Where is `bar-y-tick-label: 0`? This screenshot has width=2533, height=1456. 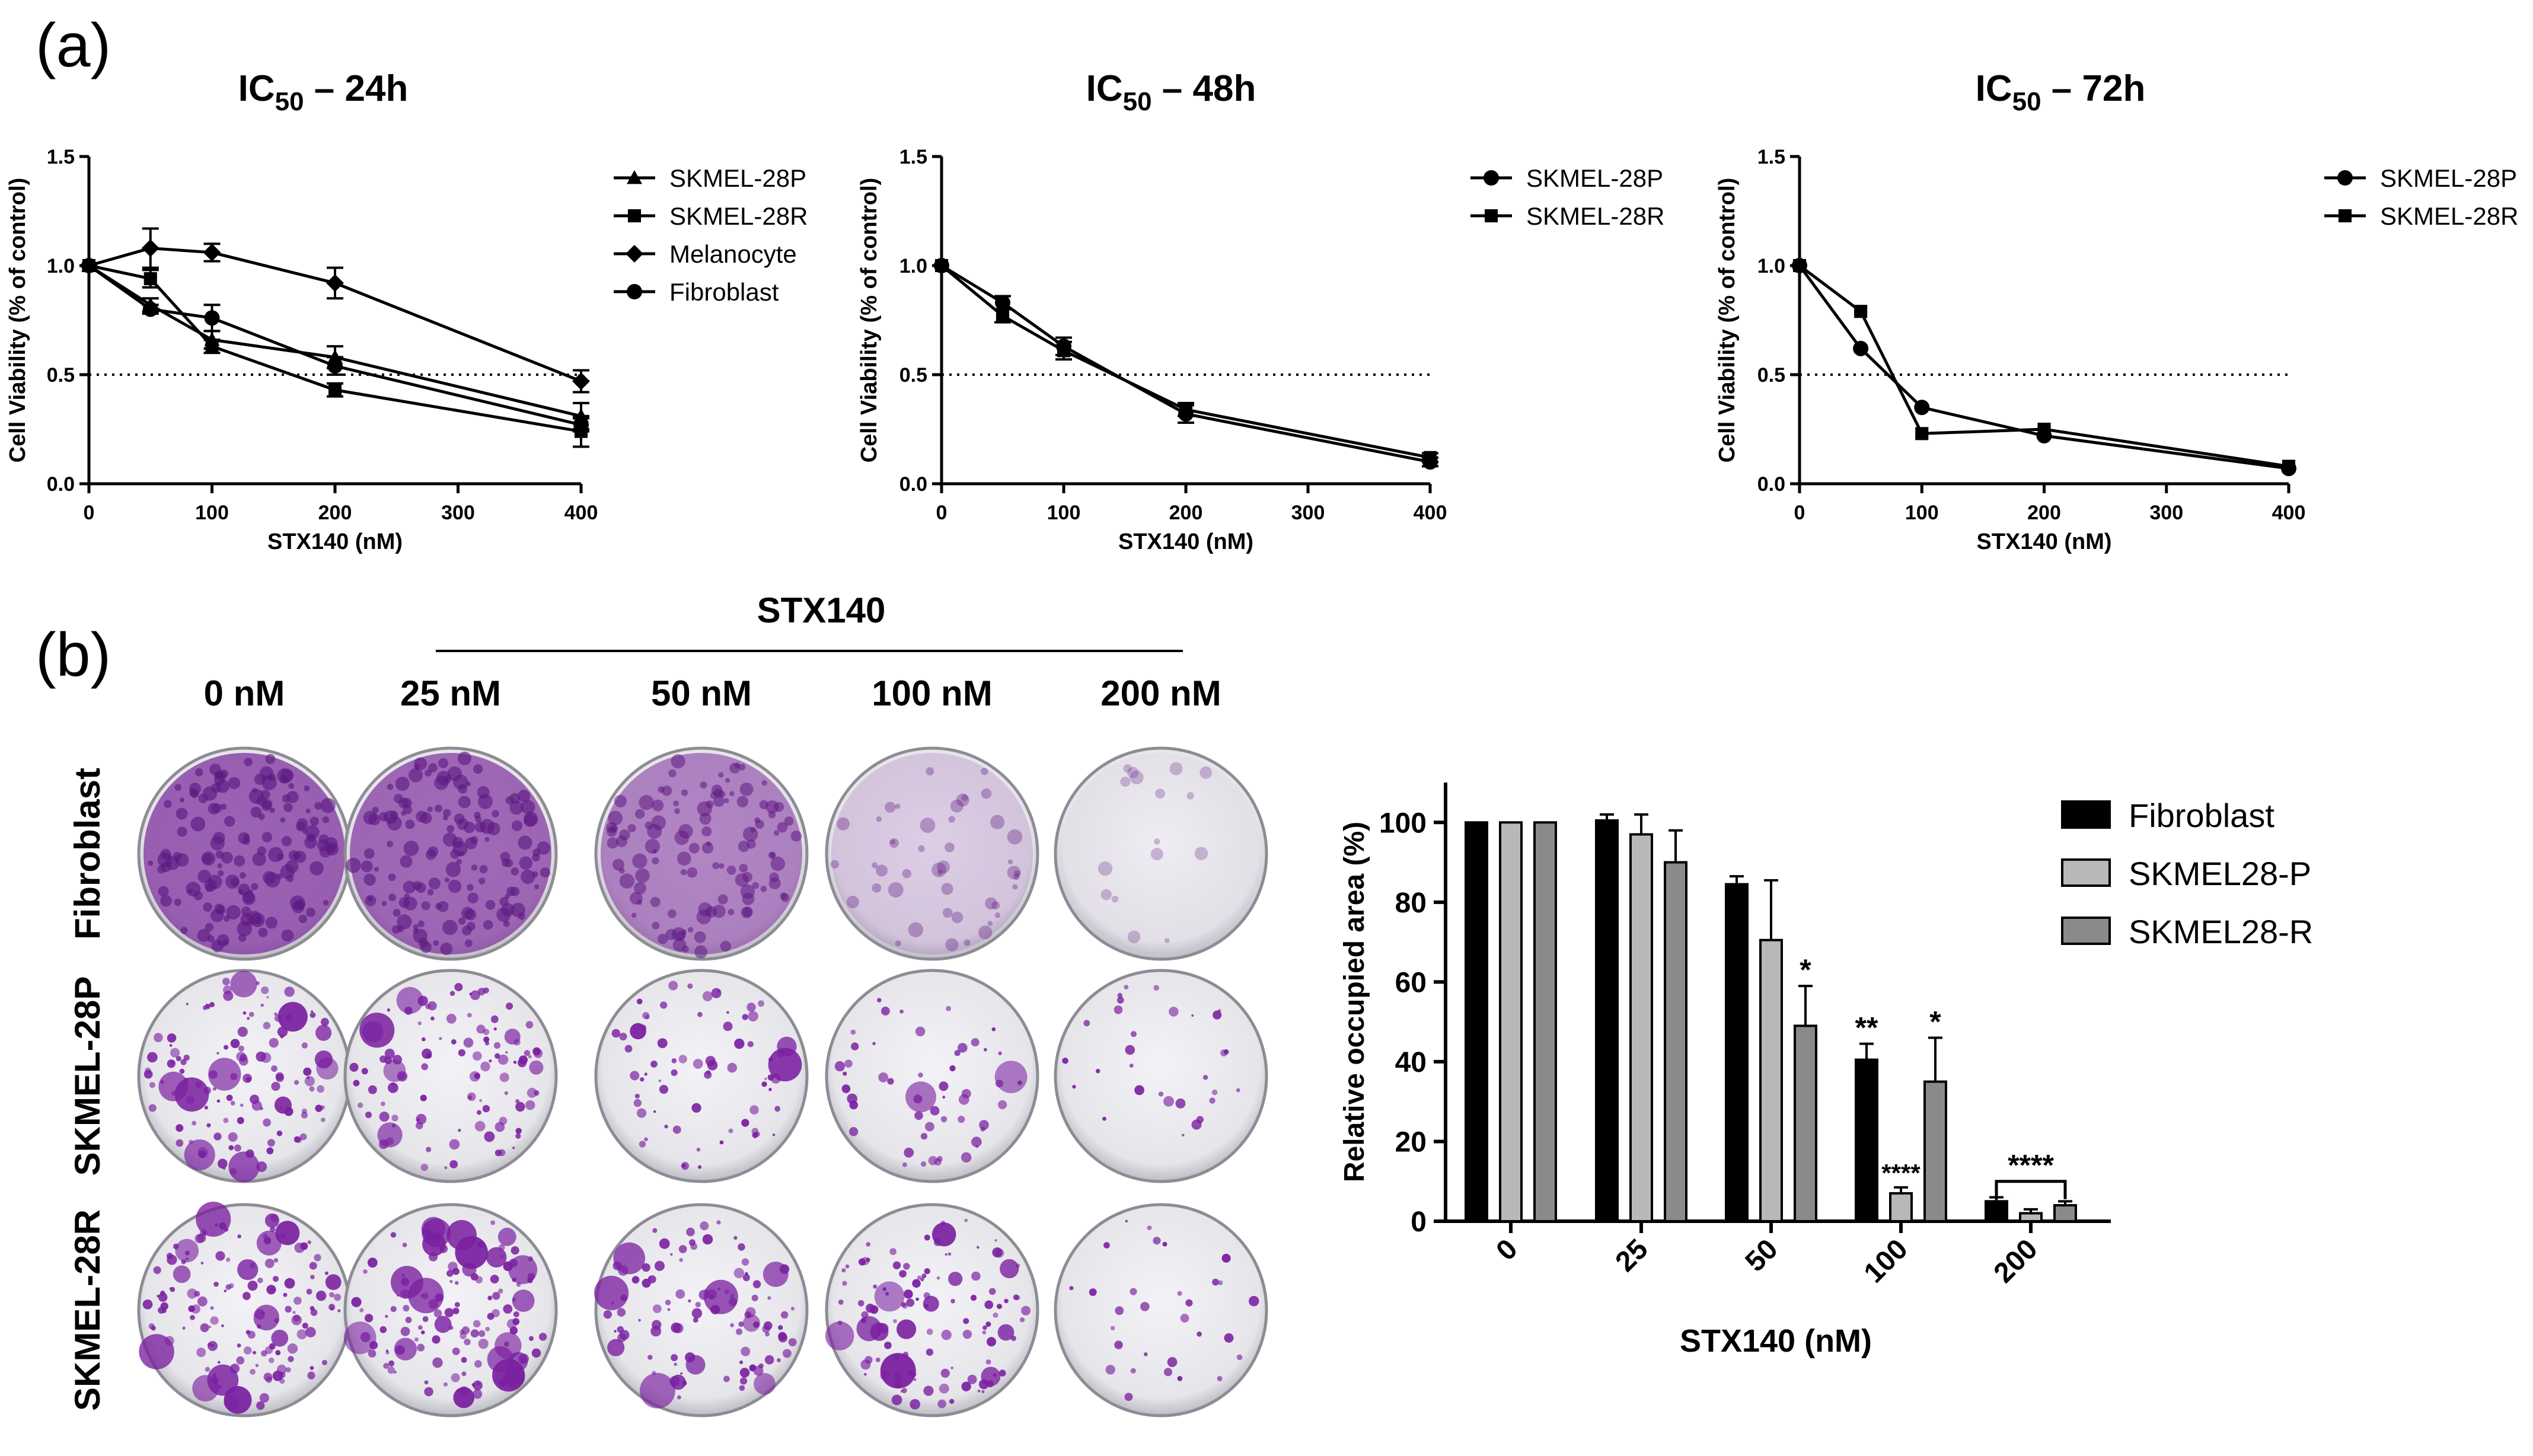 bar-y-tick-label: 0 is located at coordinates (1419, 1222).